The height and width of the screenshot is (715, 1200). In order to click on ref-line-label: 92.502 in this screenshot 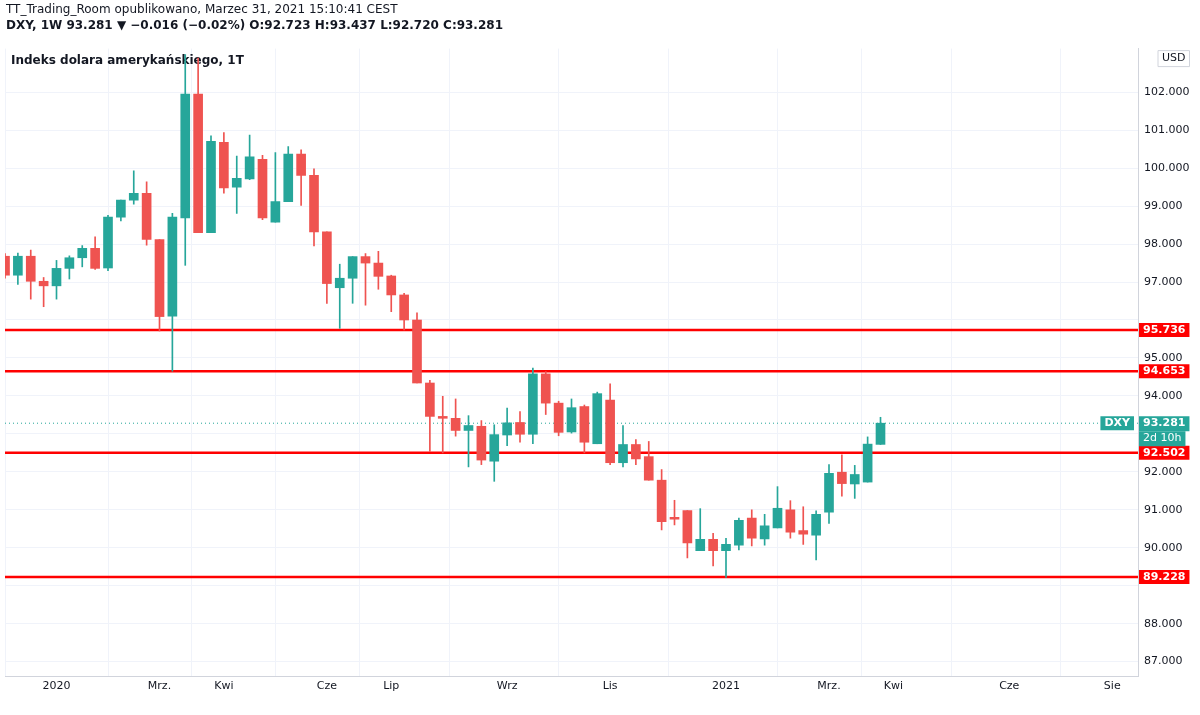, I will do `click(1164, 452)`.